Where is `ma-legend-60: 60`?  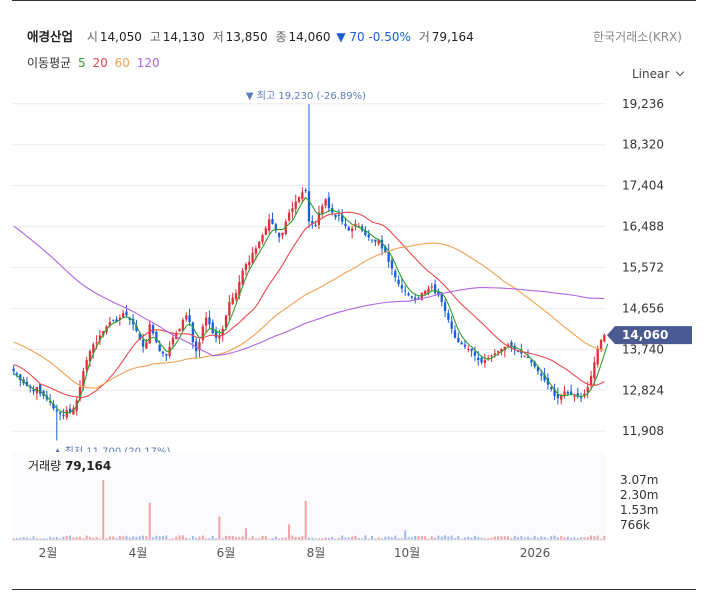 ma-legend-60: 60 is located at coordinates (122, 63).